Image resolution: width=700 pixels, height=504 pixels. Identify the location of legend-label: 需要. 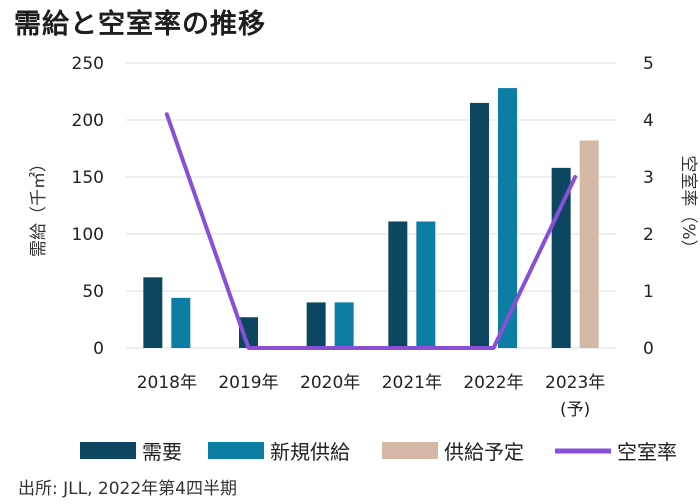
(162, 452).